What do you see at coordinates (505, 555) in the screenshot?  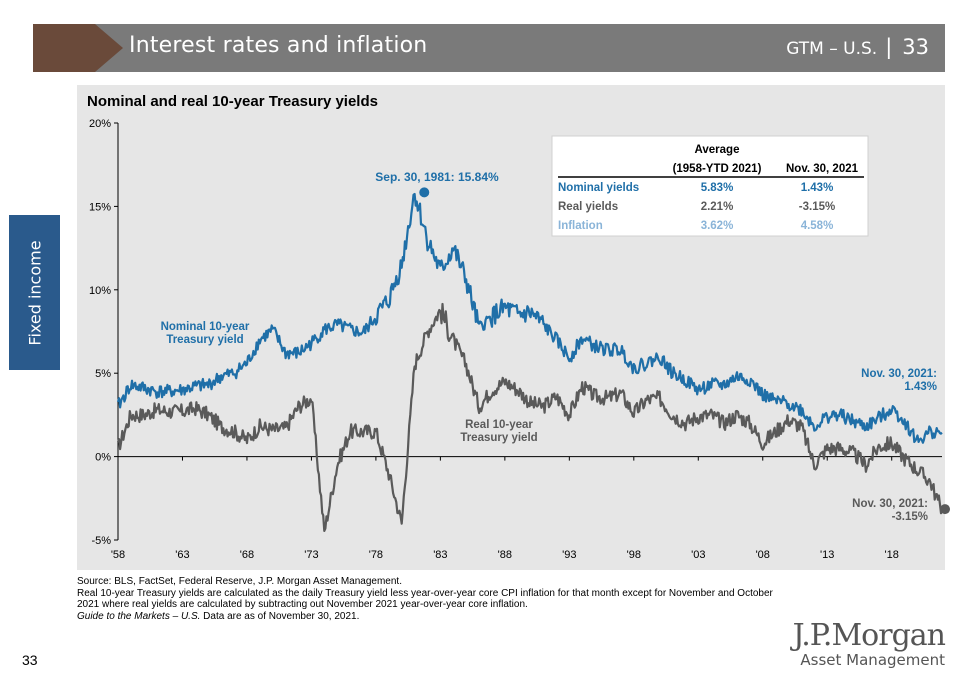 I see `x-tick-label: '88` at bounding box center [505, 555].